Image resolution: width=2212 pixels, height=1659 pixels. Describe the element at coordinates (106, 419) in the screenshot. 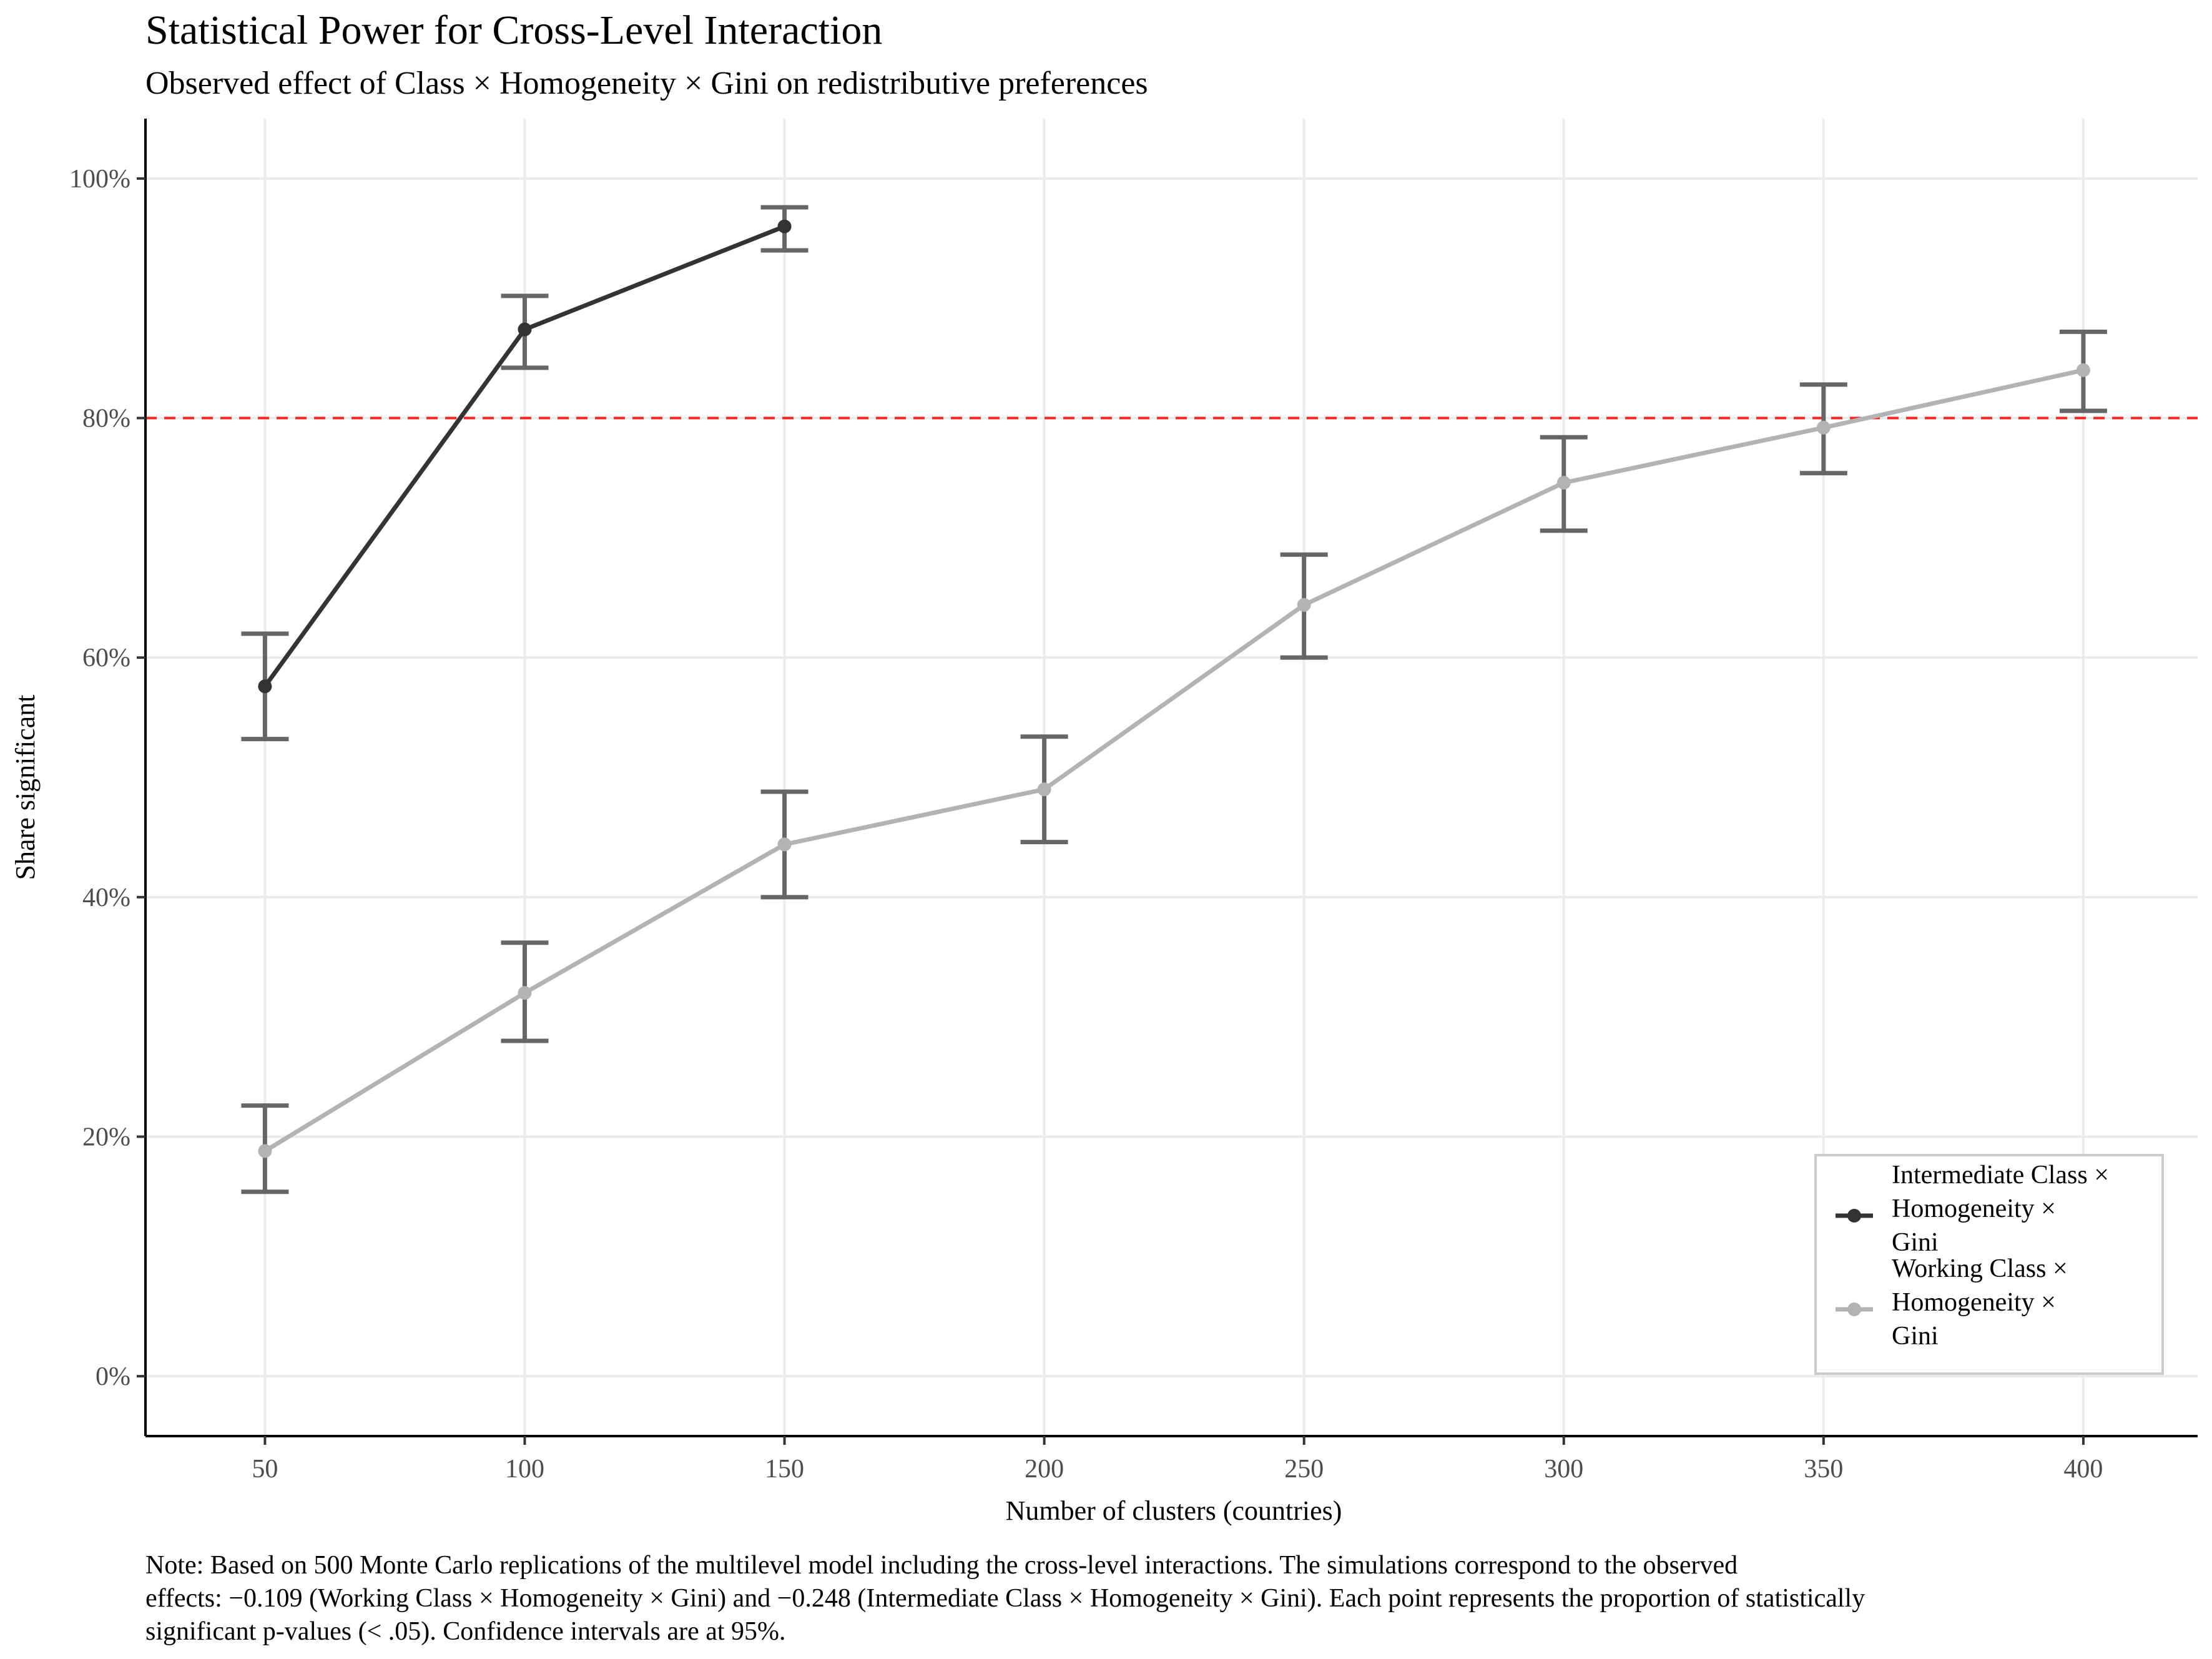

I see `y-tick-label-4: 80%` at that location.